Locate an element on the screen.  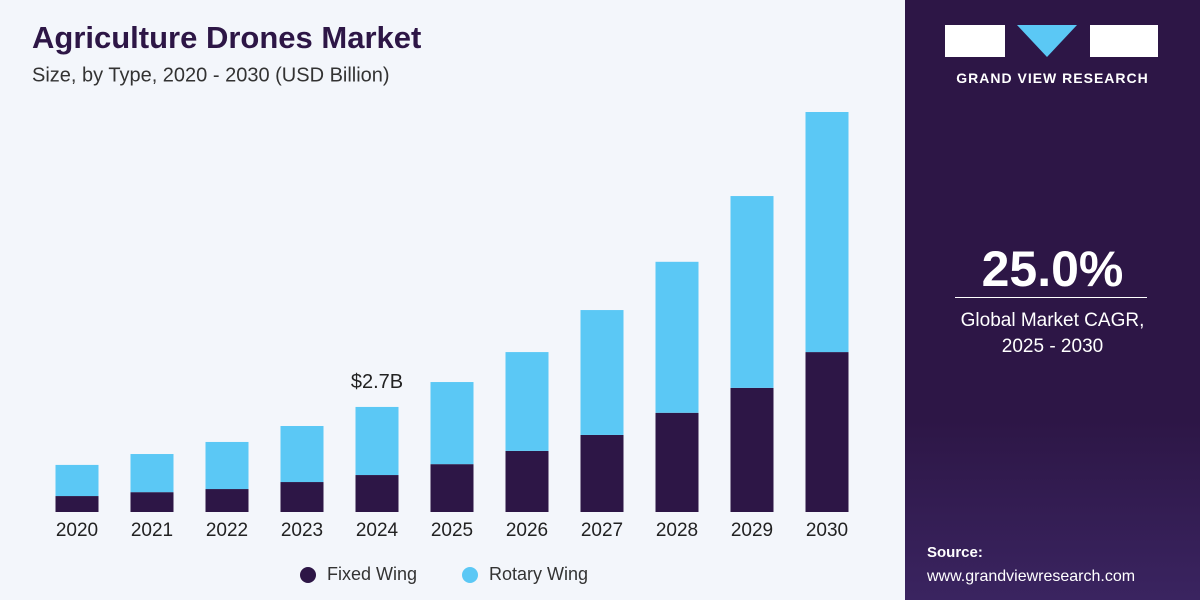
chart-subtitle: Size, by Type, 2020 - 2030 (USD Billion) is located at coordinates (211, 75).